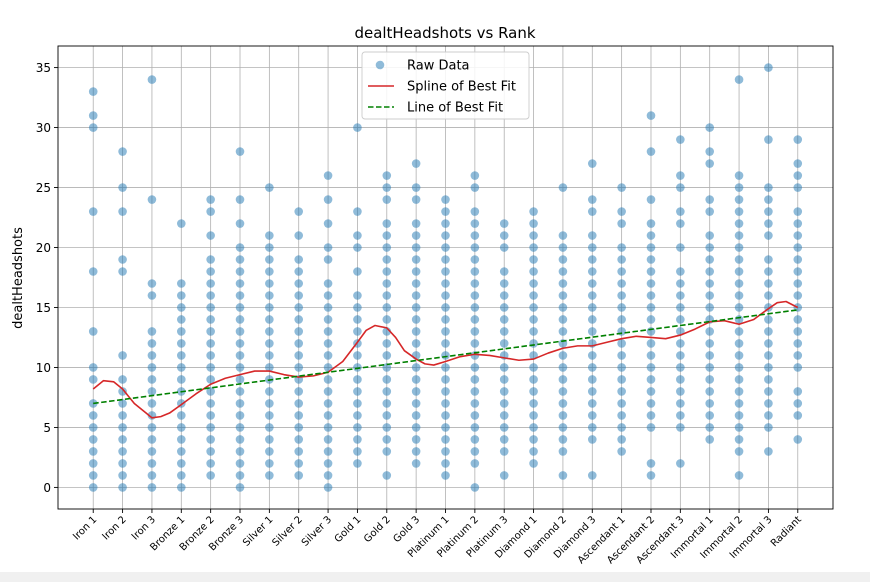  What do you see at coordinates (317, 531) in the screenshot?
I see `x-tick-label: Silver 3` at bounding box center [317, 531].